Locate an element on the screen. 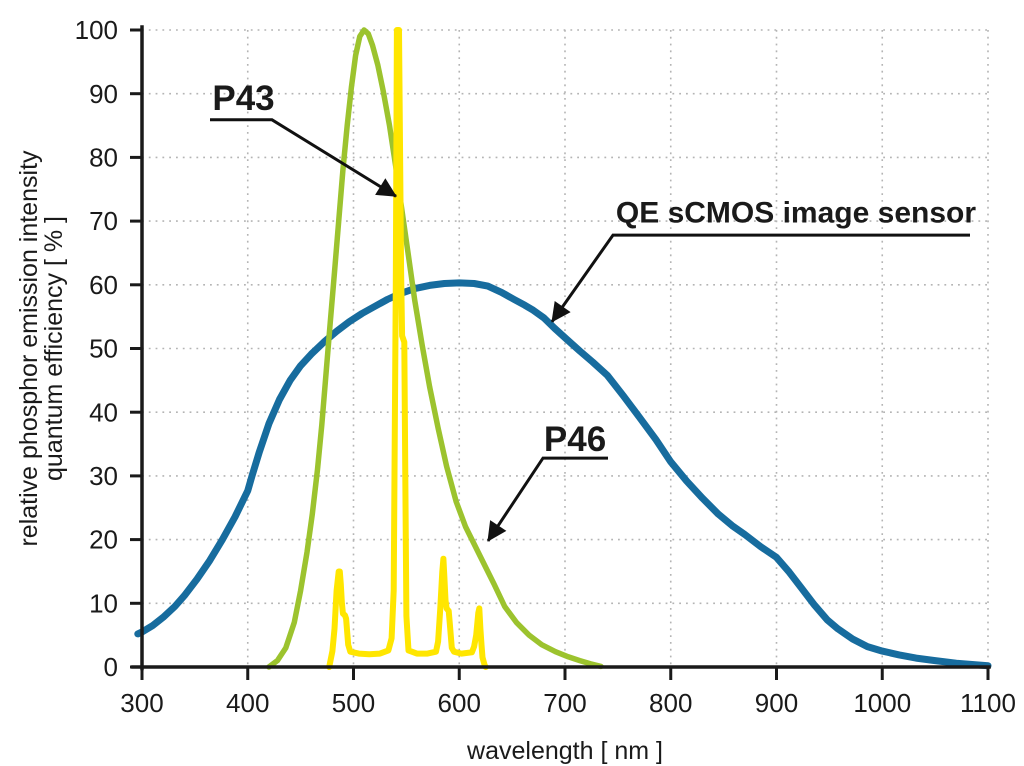  curve-p43 is located at coordinates (407, 348).